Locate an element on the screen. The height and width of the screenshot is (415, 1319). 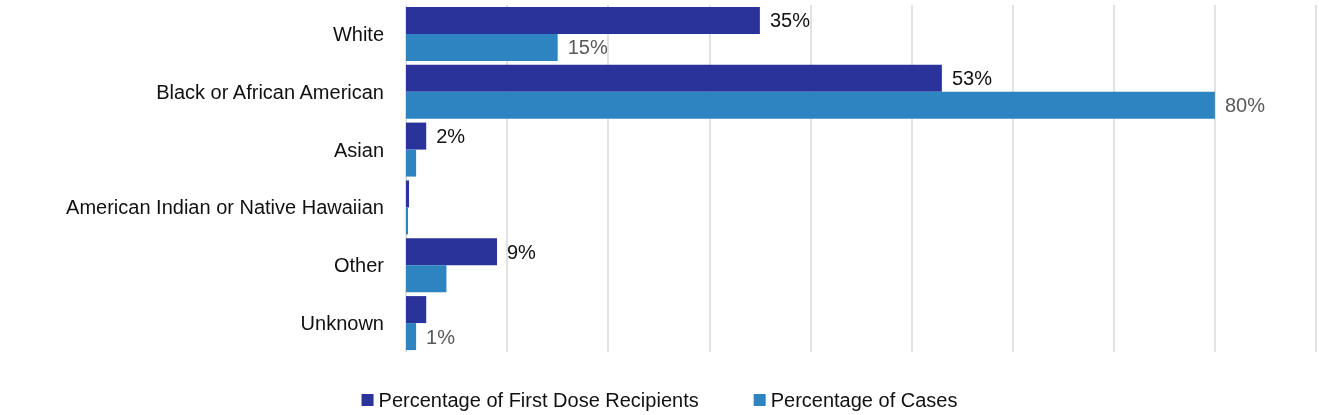
data-label: 15% is located at coordinates (587, 47).